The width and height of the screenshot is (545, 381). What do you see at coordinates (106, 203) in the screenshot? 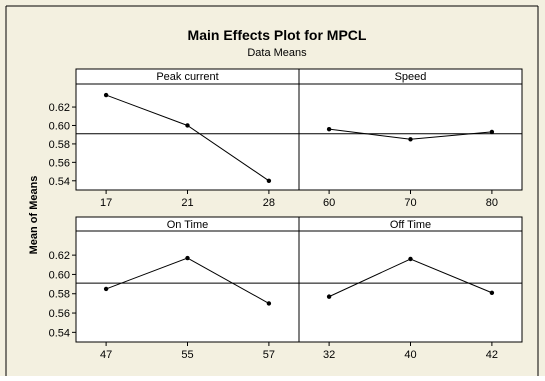
I see `x-tick-label-peak-current-17: 17` at bounding box center [106, 203].